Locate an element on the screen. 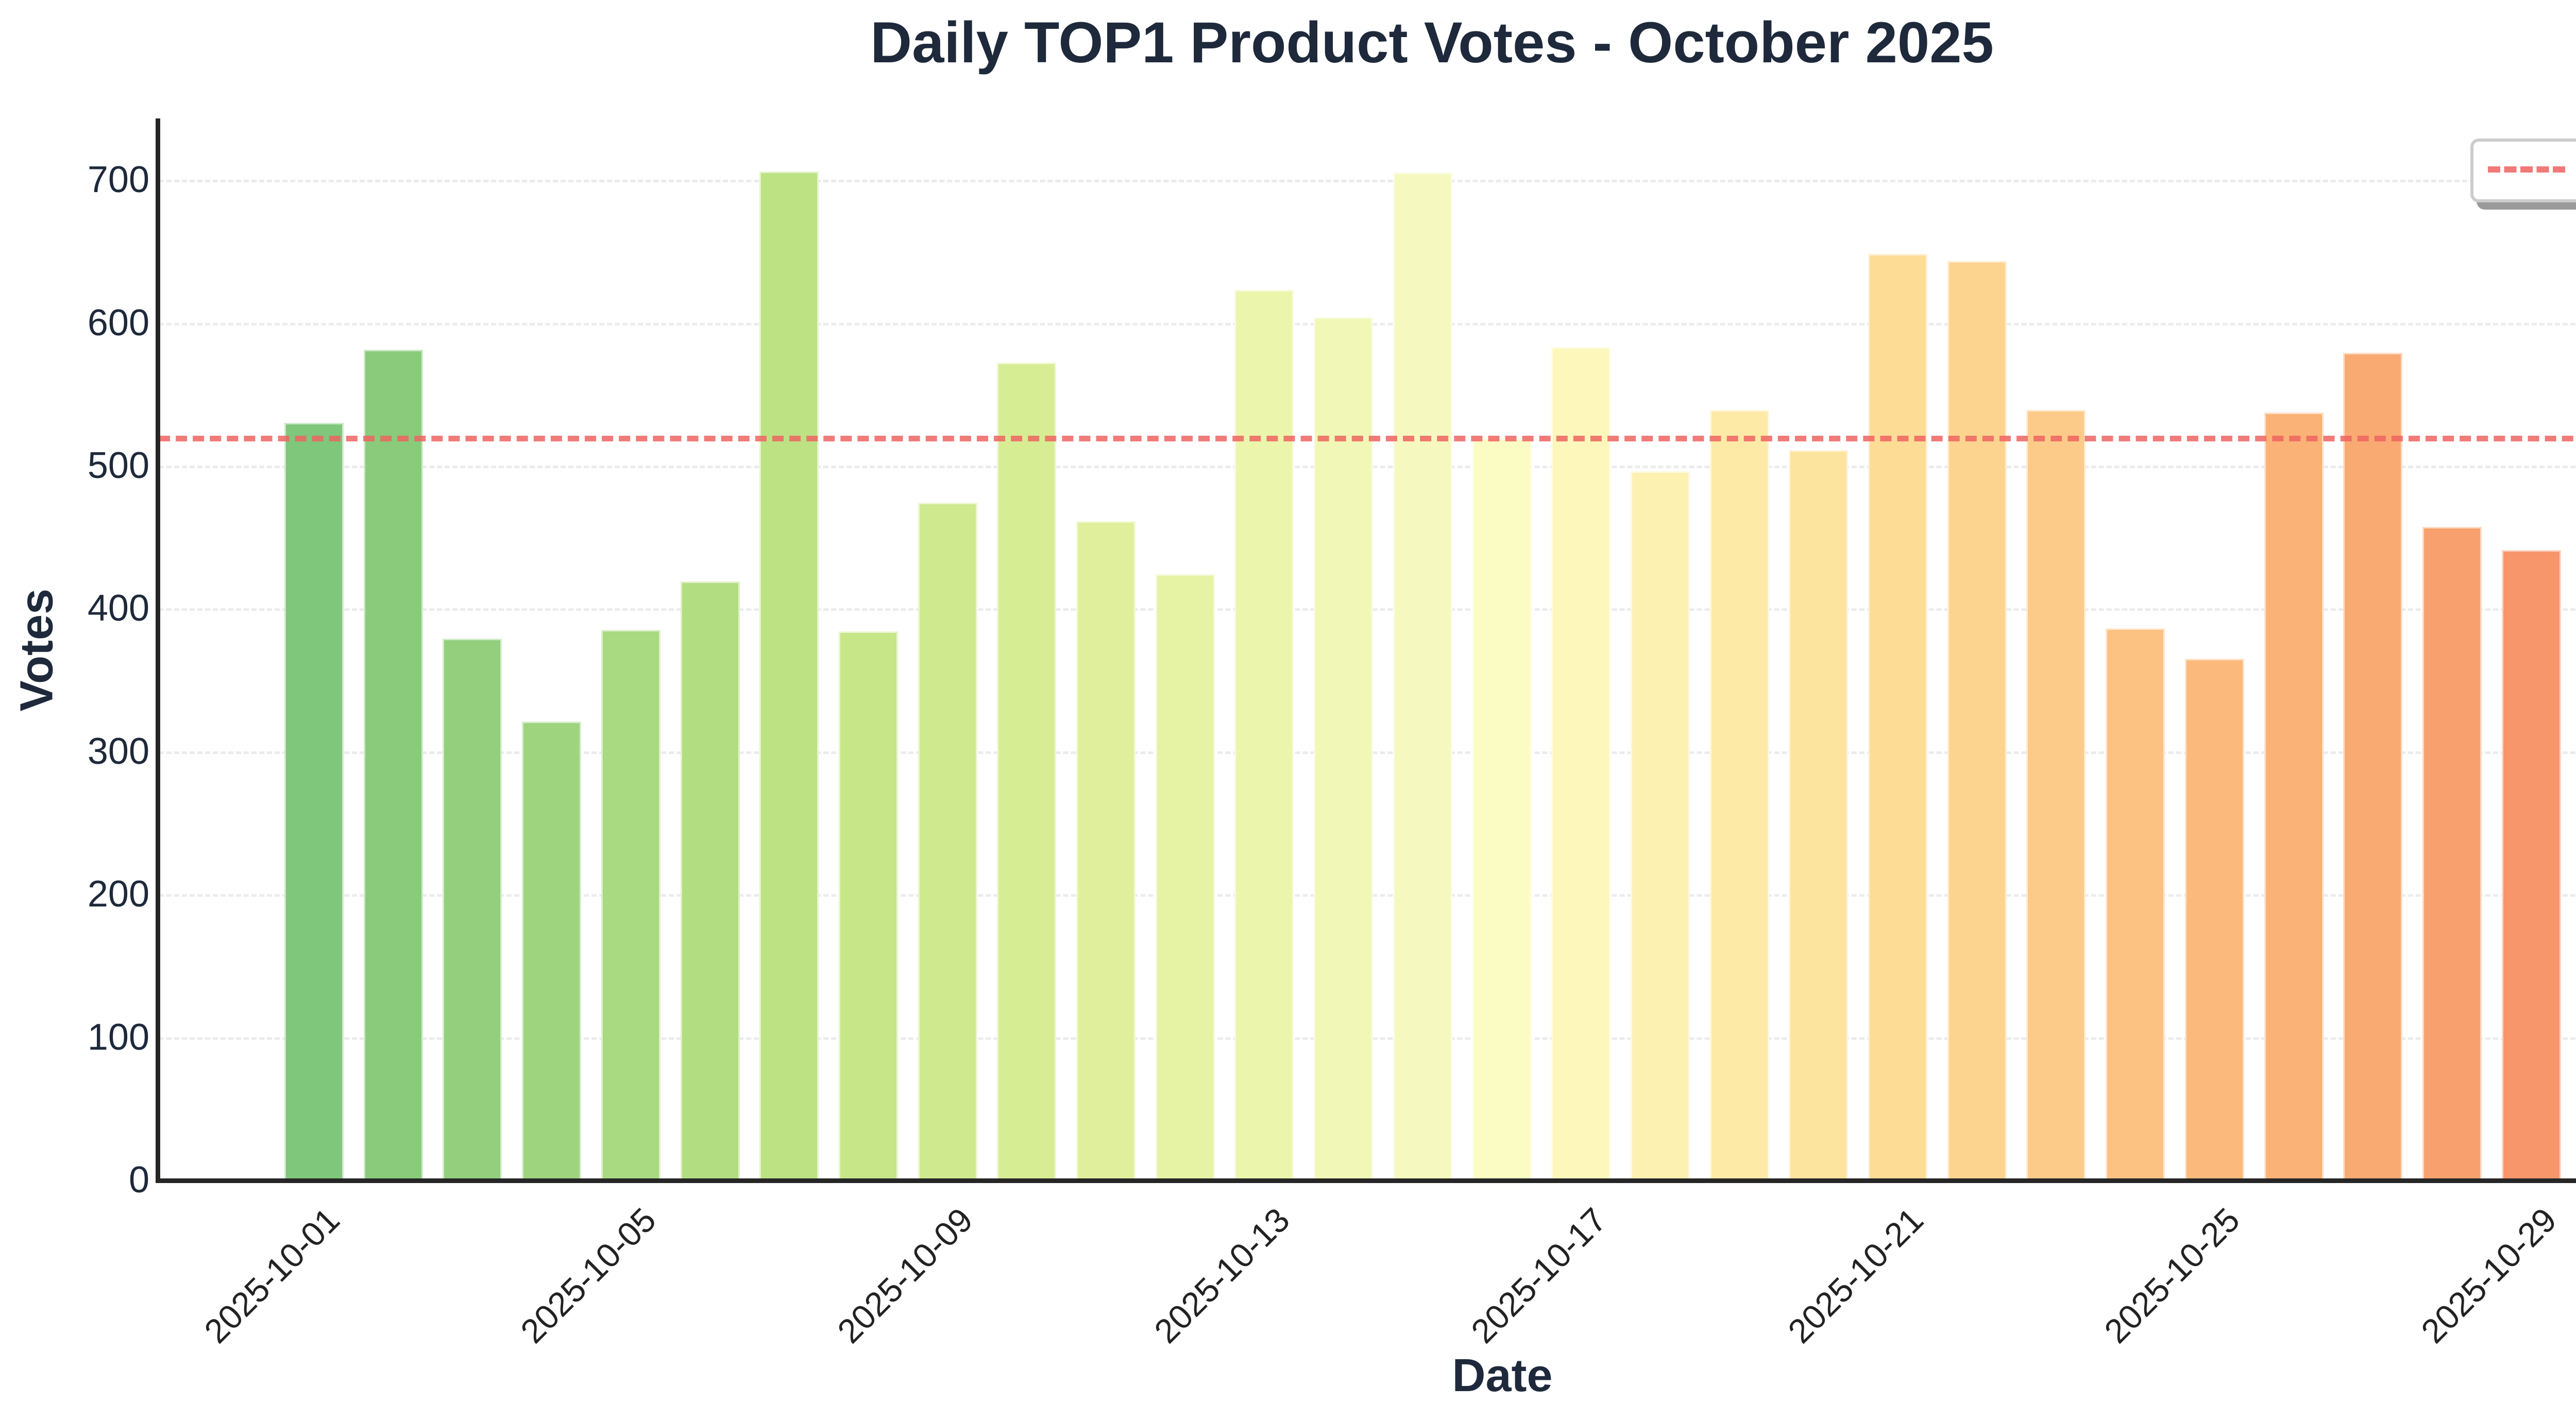 Image resolution: width=2576 pixels, height=1421 pixels. y-tick-label: 700 is located at coordinates (118, 180).